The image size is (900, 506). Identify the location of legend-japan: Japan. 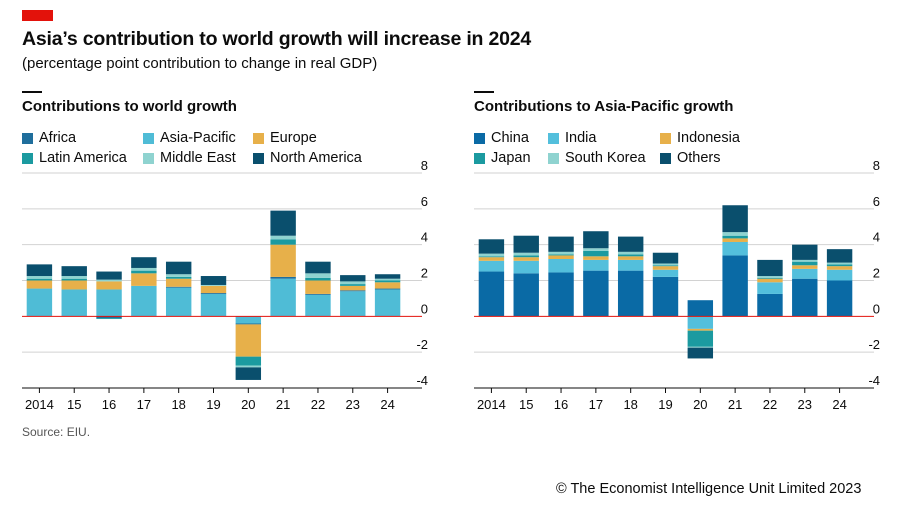
(502, 158).